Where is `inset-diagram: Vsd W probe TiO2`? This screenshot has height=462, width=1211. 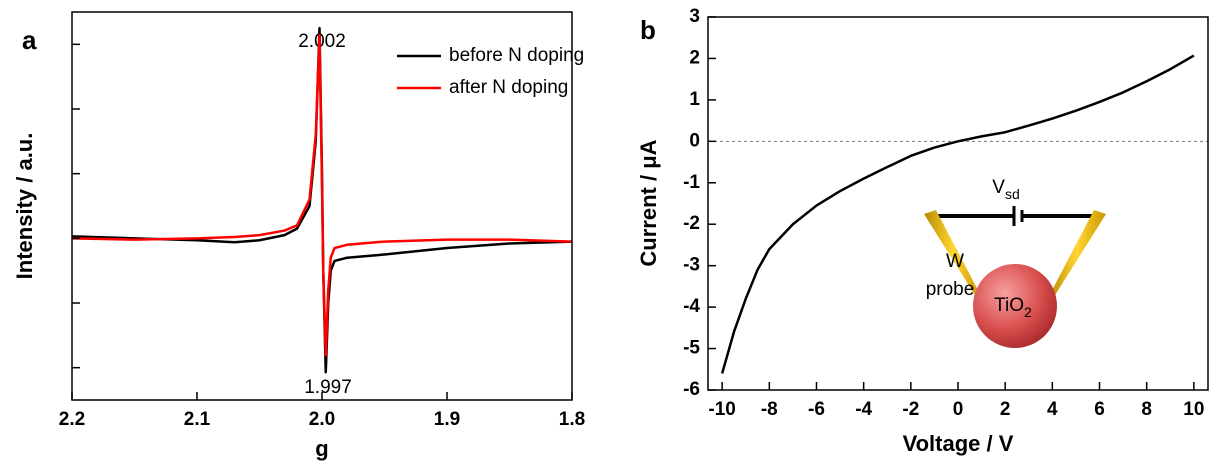 inset-diagram: Vsd W probe TiO2 is located at coordinates (1015, 262).